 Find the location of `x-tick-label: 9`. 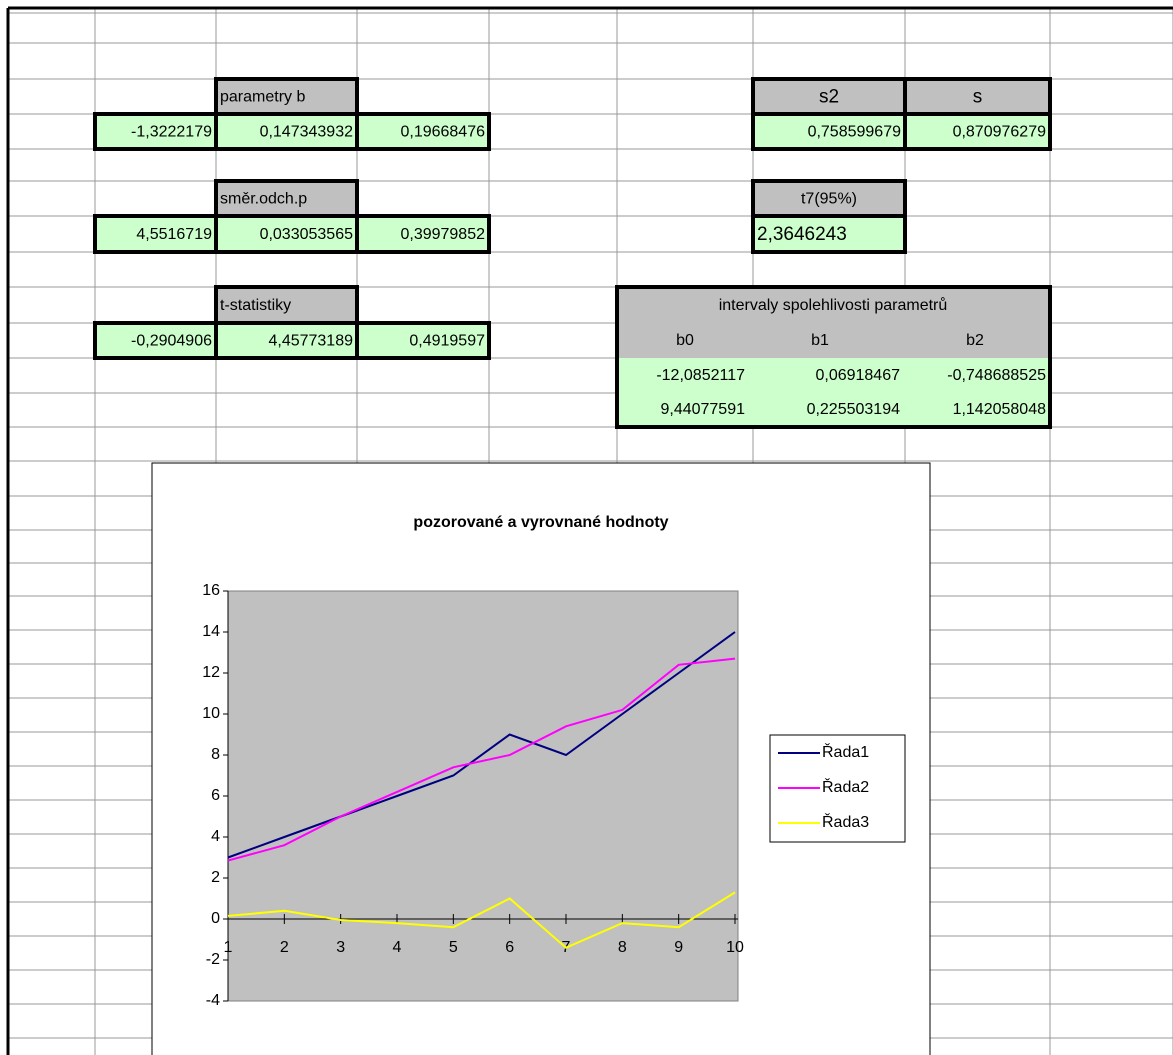

x-tick-label: 9 is located at coordinates (678, 947).